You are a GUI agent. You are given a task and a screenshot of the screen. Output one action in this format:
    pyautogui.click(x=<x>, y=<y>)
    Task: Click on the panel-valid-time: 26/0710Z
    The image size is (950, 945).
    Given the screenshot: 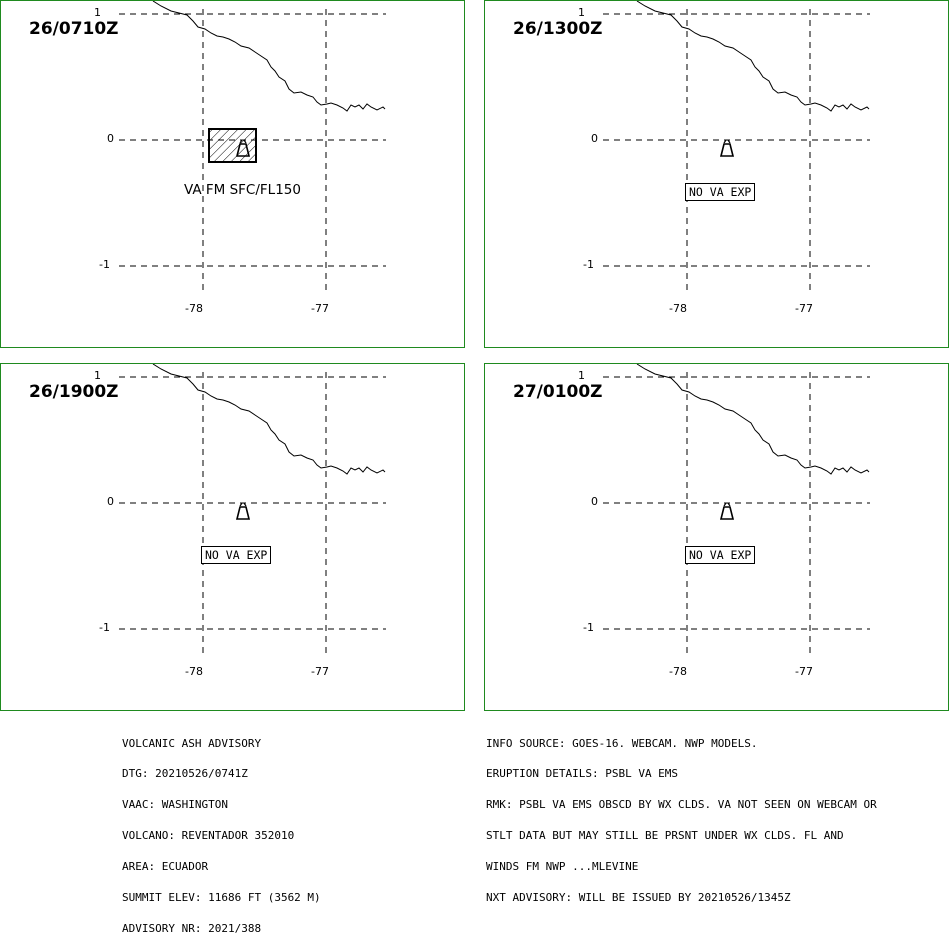 What is the action you would take?
    pyautogui.click(x=74, y=29)
    